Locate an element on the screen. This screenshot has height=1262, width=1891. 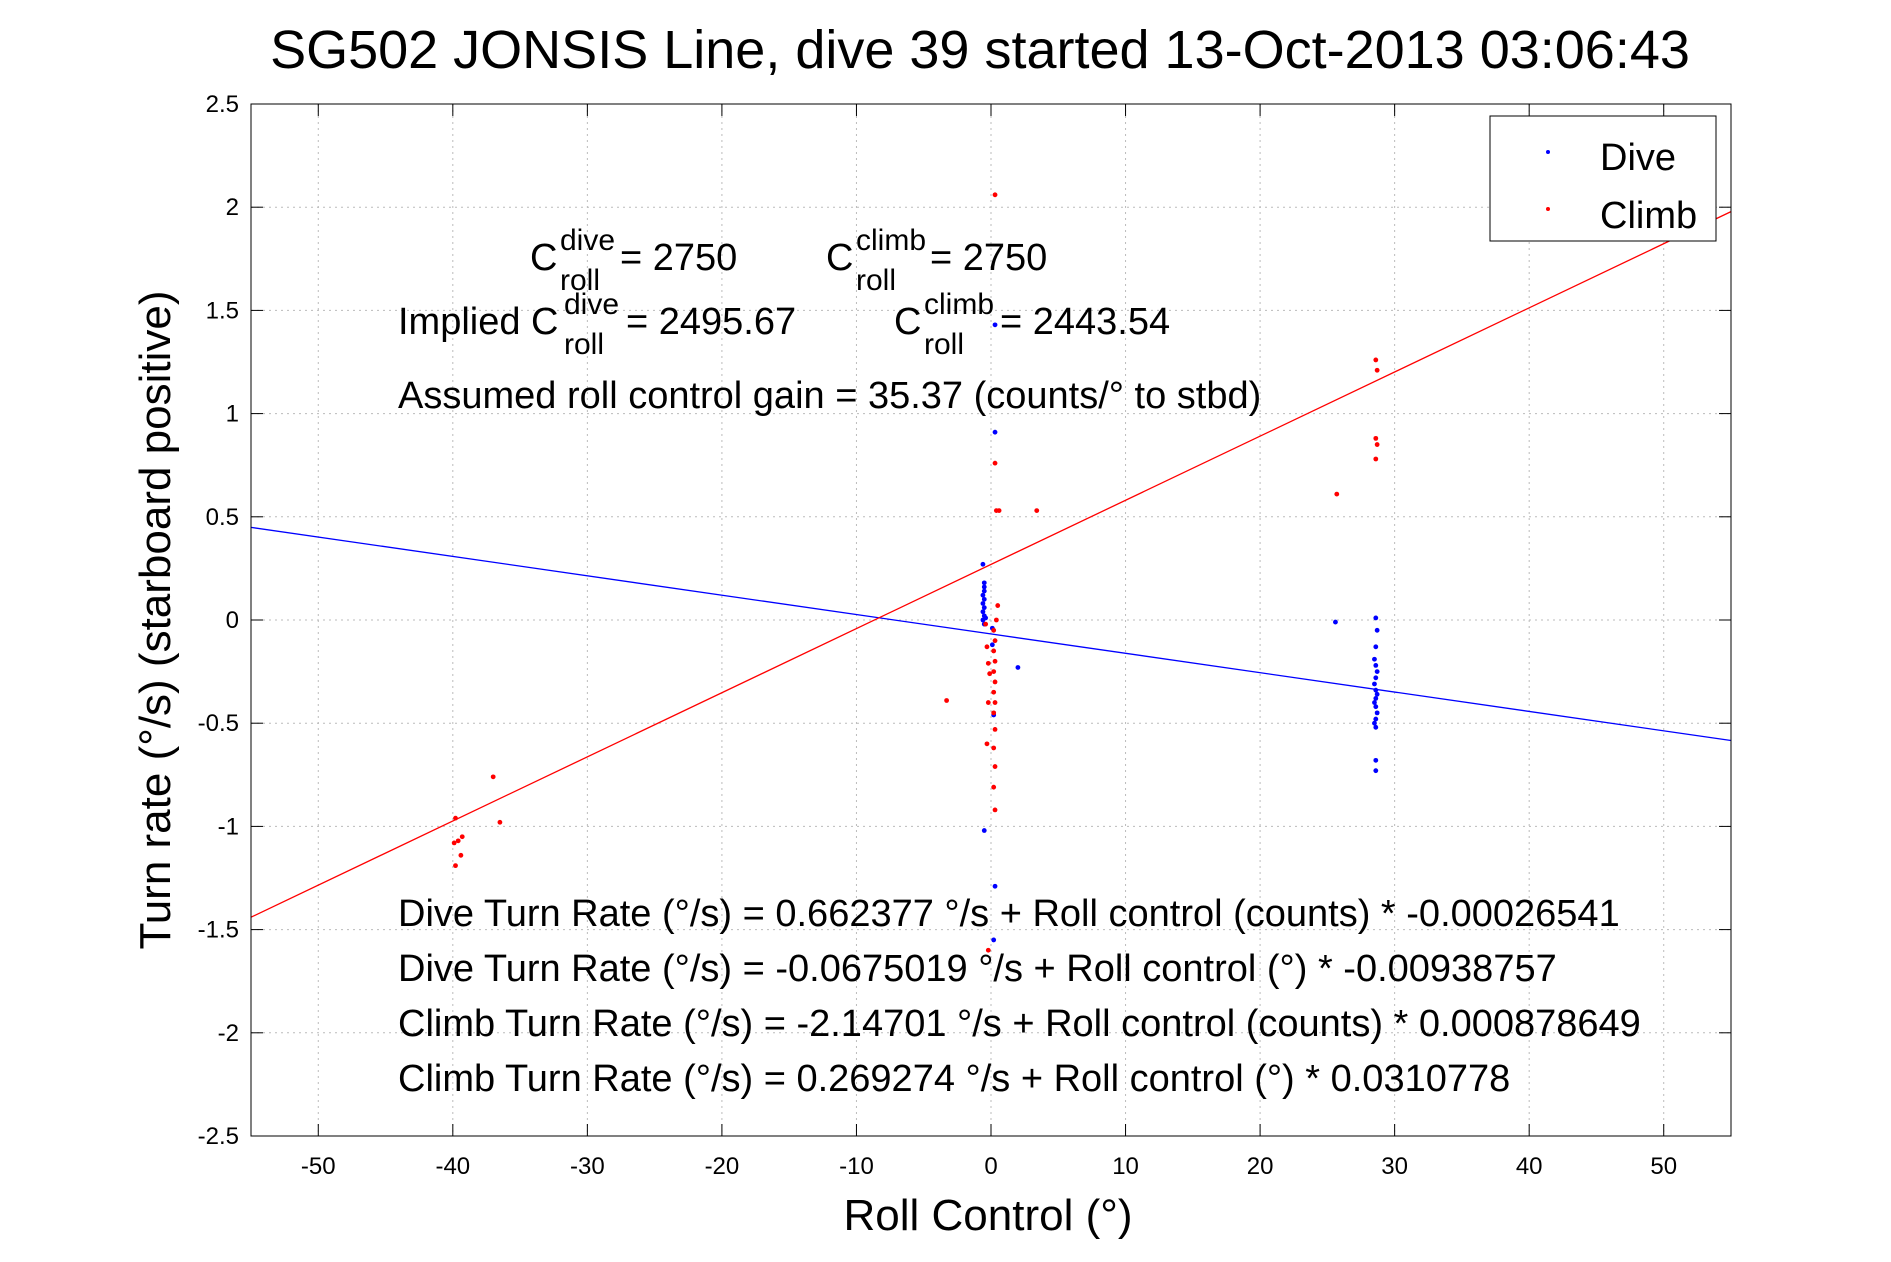
fit-line is located at coordinates (991, 634).